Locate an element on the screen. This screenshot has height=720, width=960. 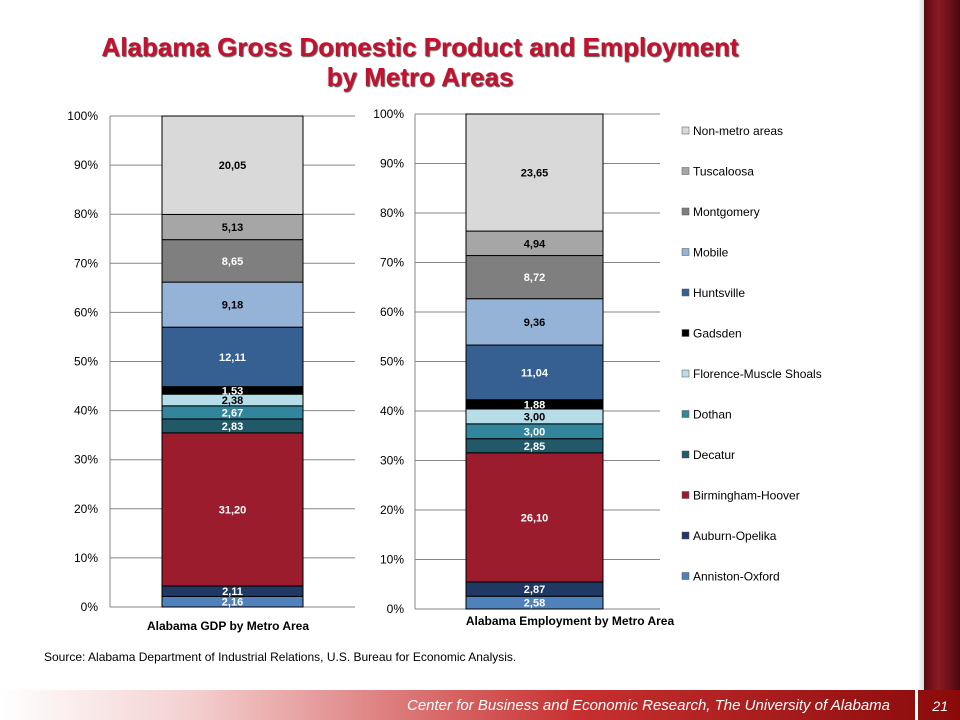
legend-swatch-decatur is located at coordinates (685, 454).